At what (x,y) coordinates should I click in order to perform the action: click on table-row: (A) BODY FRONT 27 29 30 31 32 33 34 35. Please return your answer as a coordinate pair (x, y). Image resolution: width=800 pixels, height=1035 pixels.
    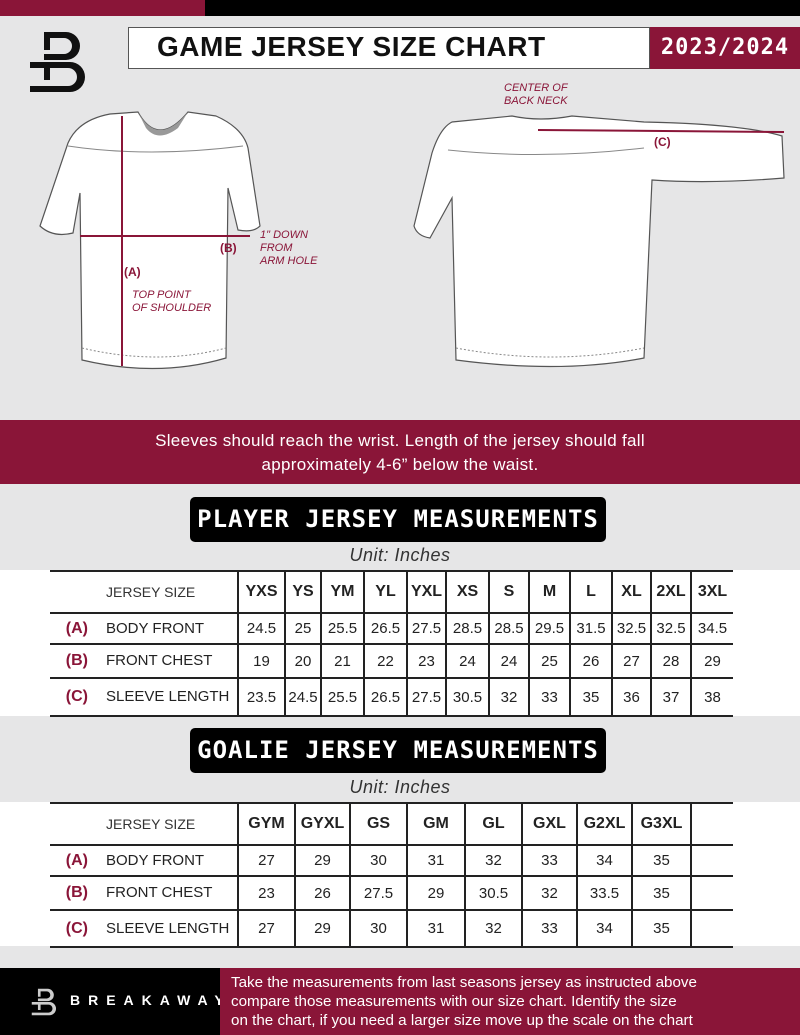
    Looking at the image, I should click on (391, 860).